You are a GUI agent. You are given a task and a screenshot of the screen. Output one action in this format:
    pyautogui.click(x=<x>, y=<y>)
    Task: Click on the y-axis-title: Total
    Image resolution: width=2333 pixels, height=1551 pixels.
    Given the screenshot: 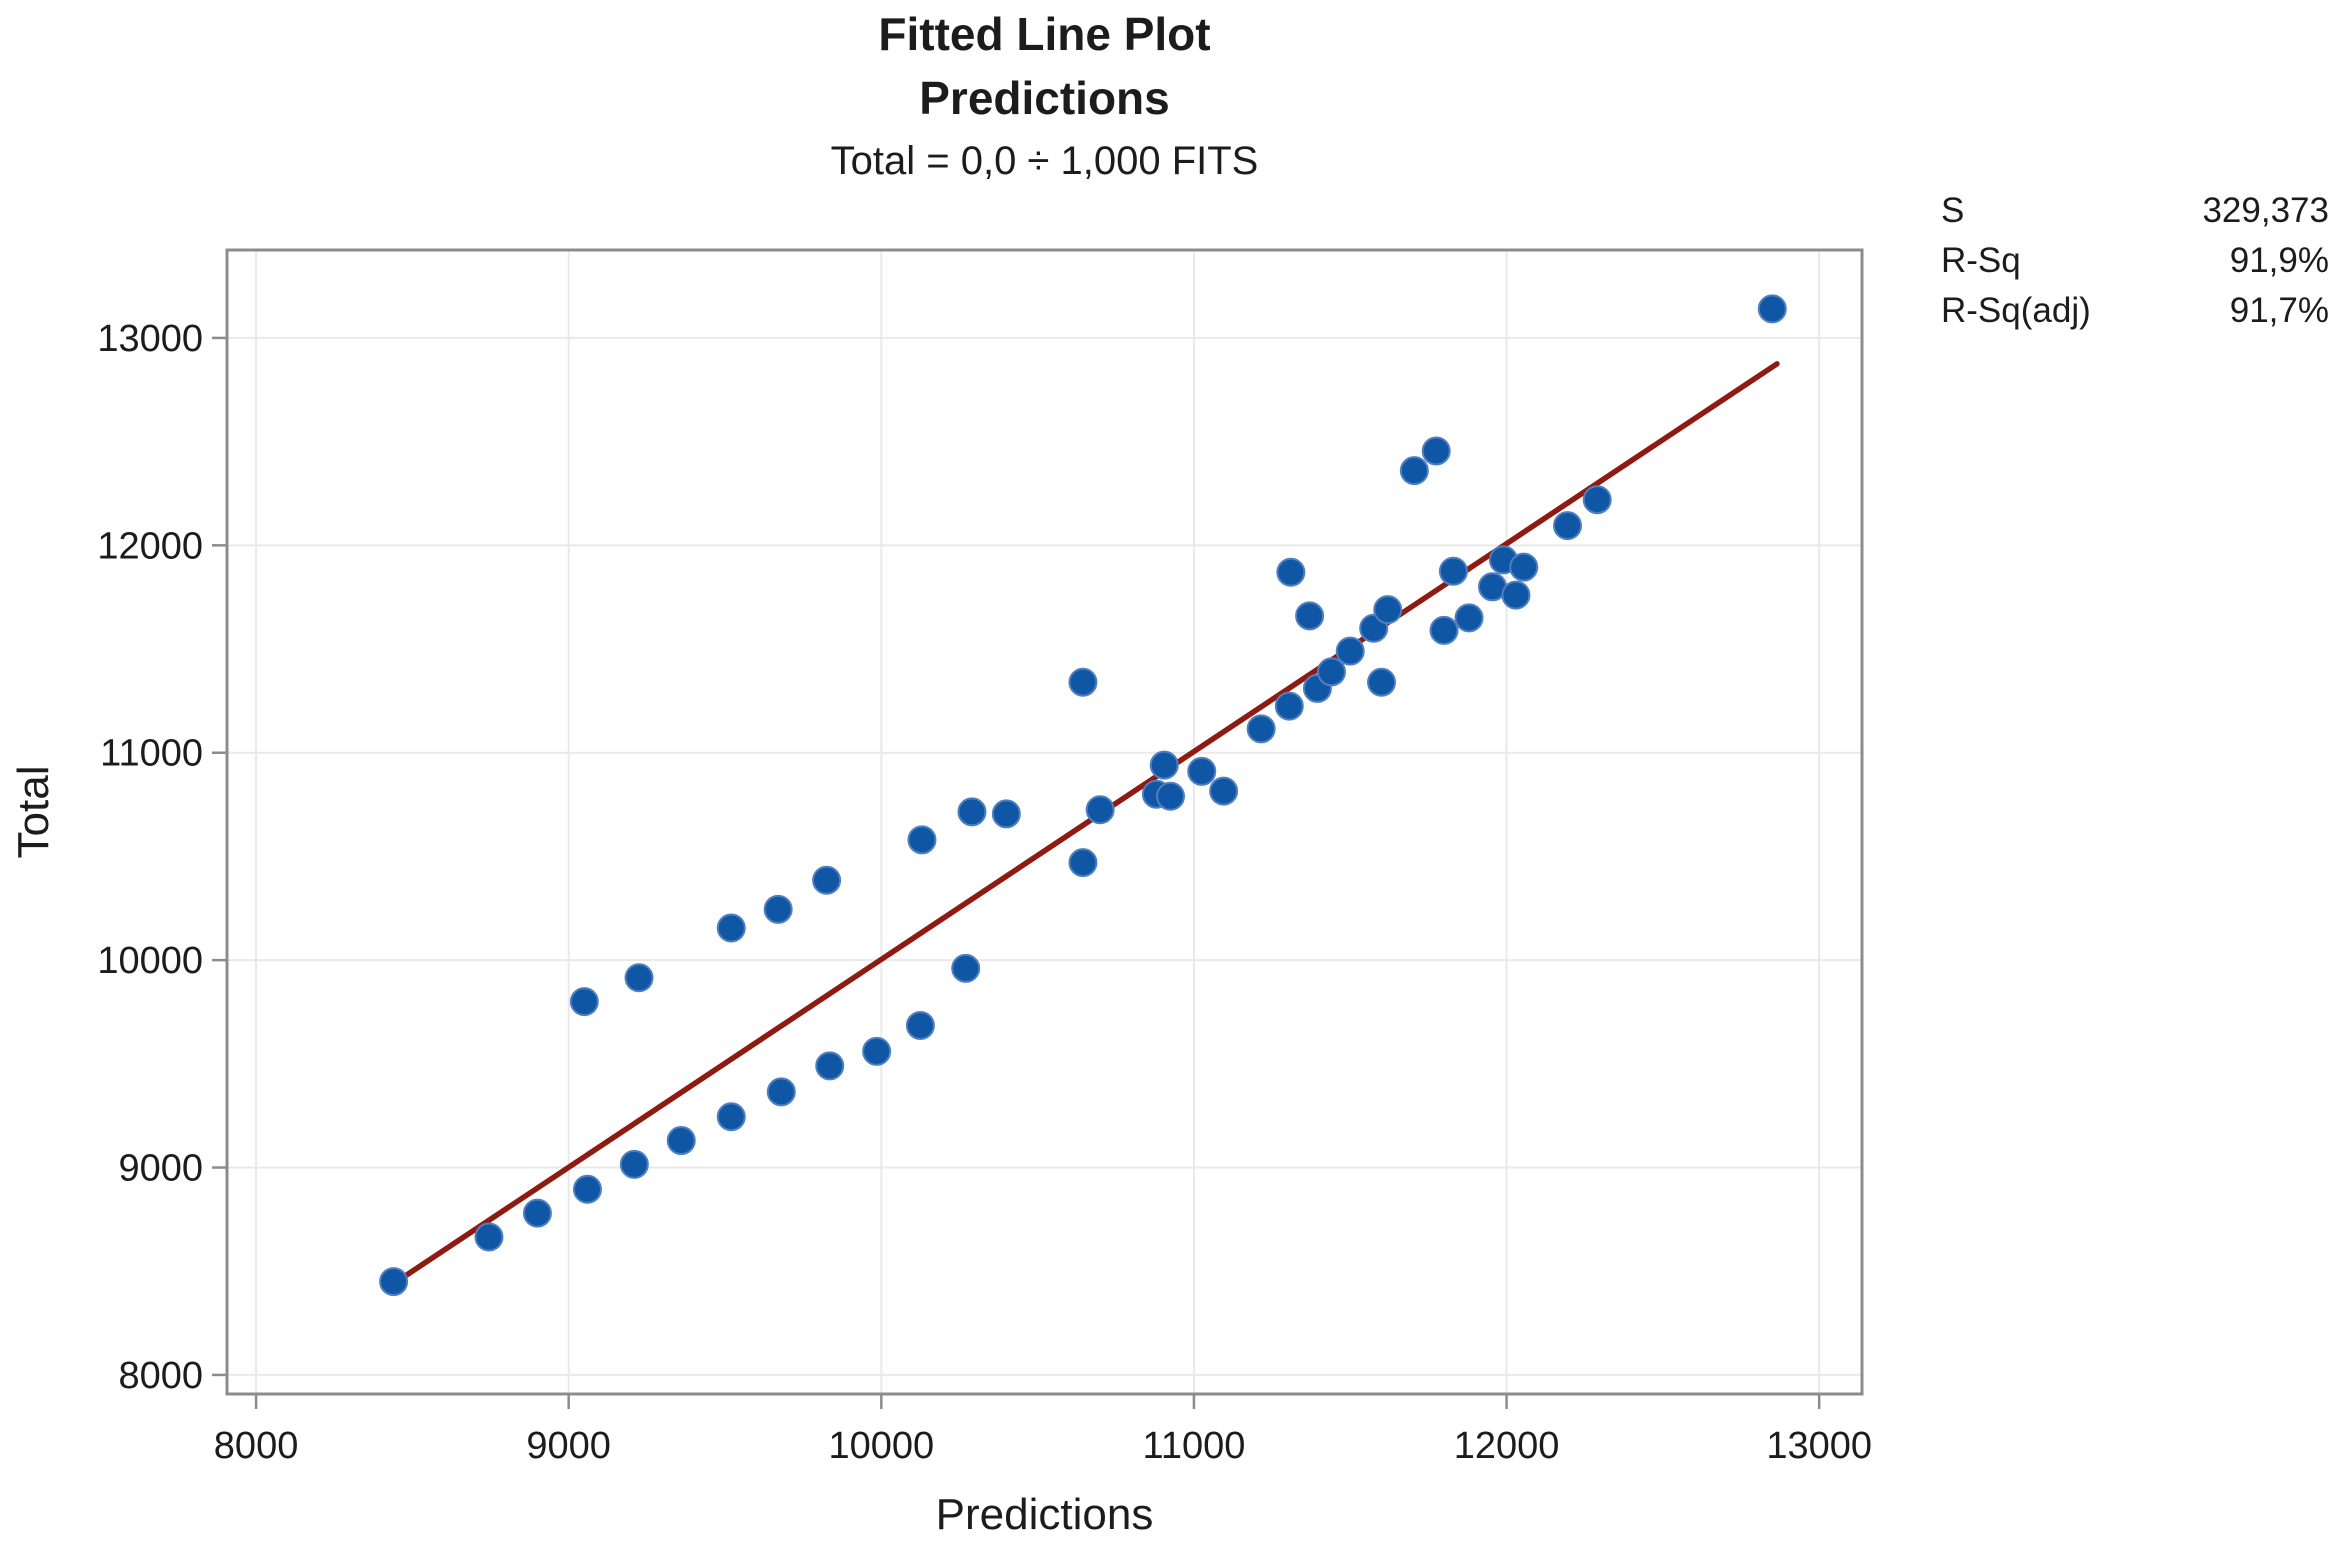 What is the action you would take?
    pyautogui.click(x=33, y=812)
    